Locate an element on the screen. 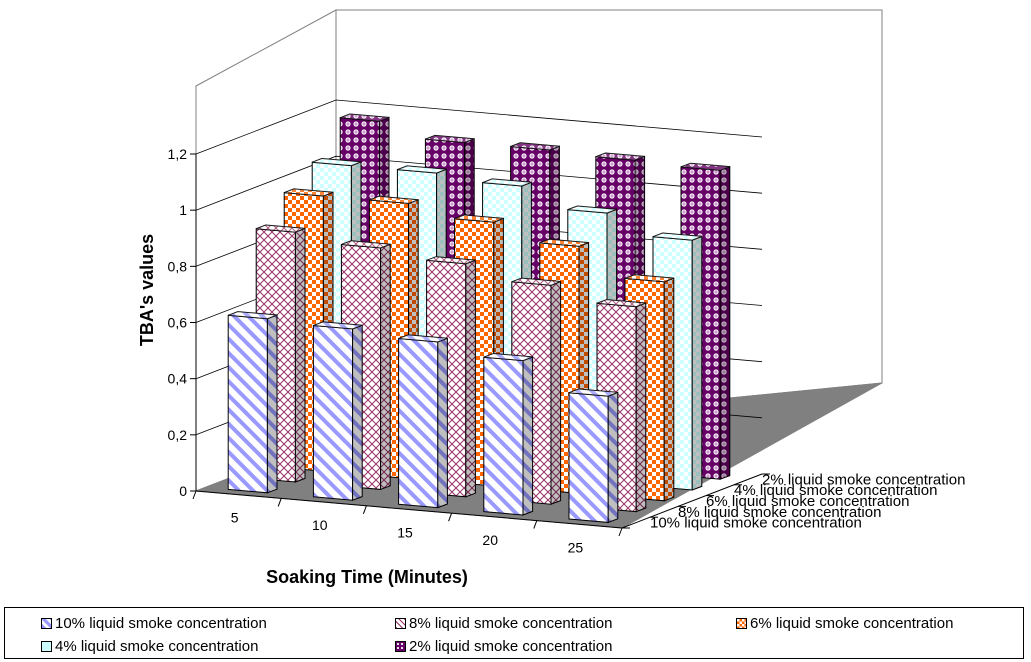 This screenshot has height=662, width=1031. x-tick-label: 20 is located at coordinates (490, 540).